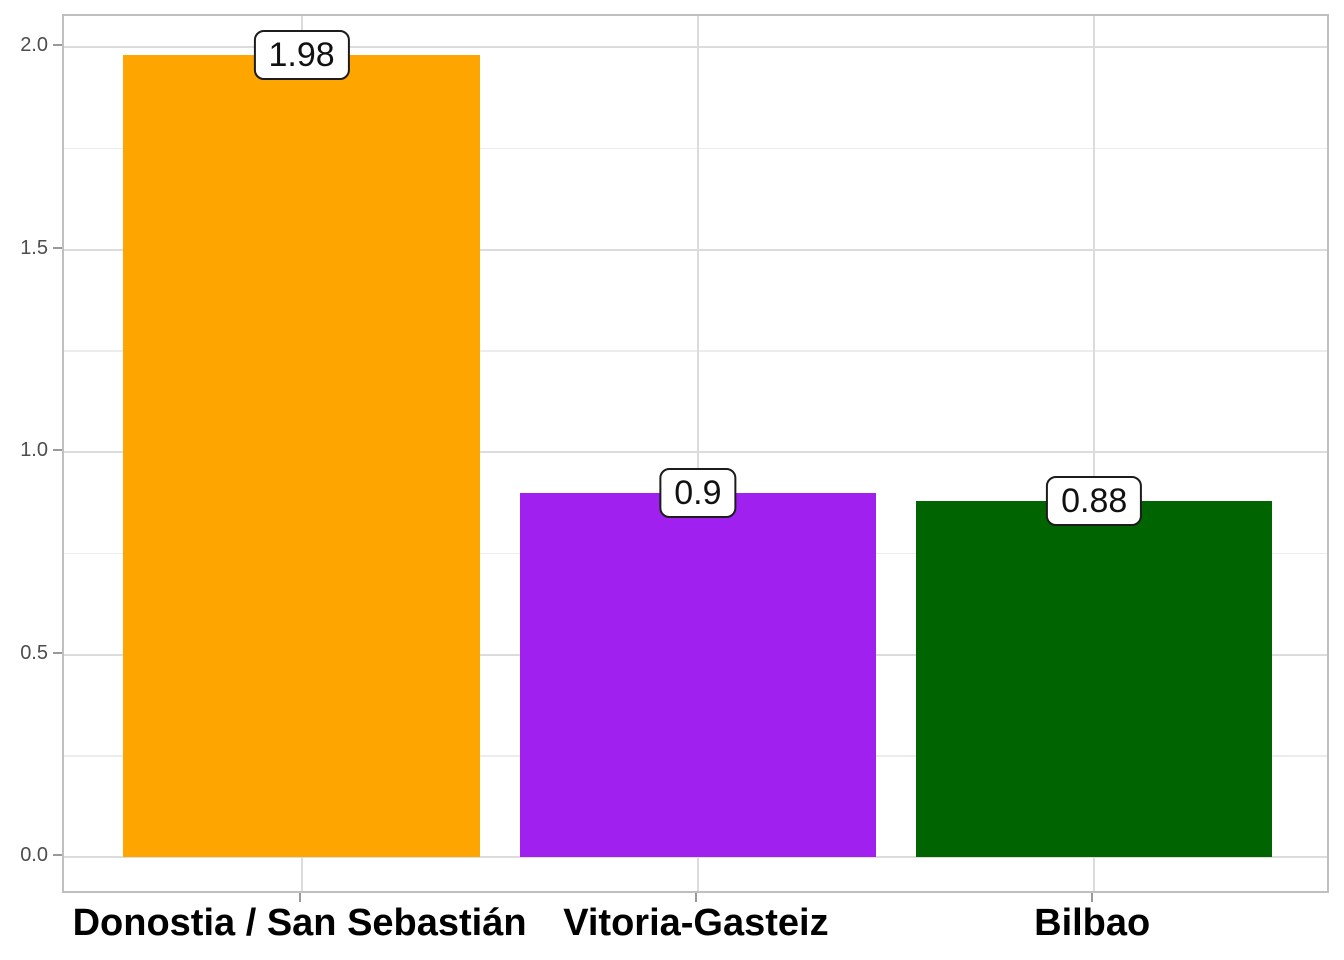 This screenshot has height=960, width=1344. I want to click on y-tick-label: 2.0, so click(34, 45).